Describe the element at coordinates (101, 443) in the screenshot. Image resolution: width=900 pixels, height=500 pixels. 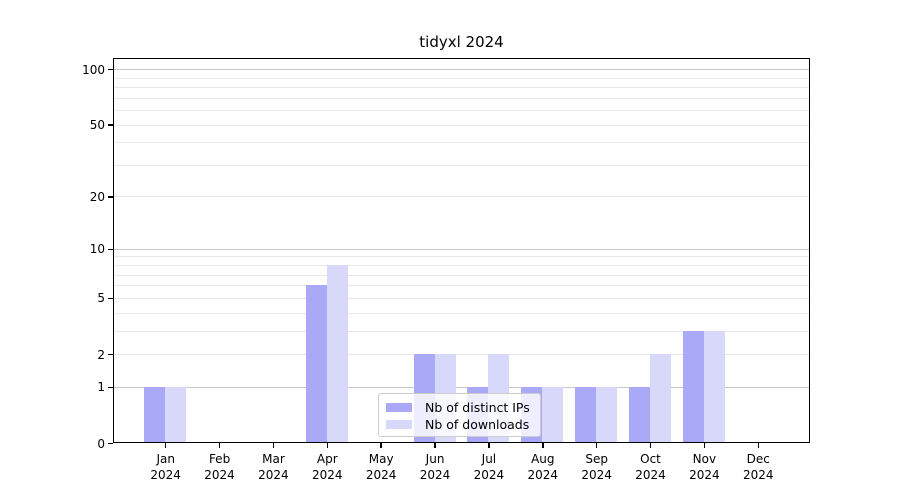
I see `y-tick-label: 0` at that location.